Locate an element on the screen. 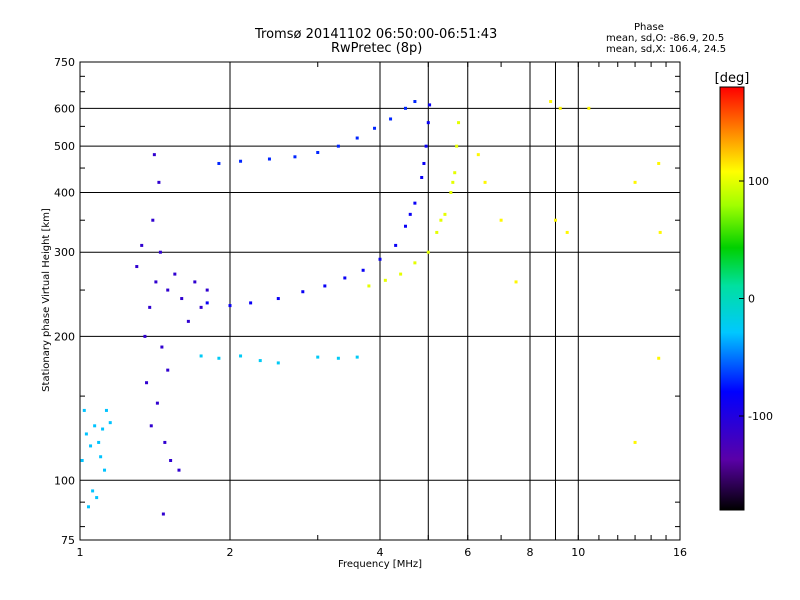  phase-heading: Phase is located at coordinates (649, 27).